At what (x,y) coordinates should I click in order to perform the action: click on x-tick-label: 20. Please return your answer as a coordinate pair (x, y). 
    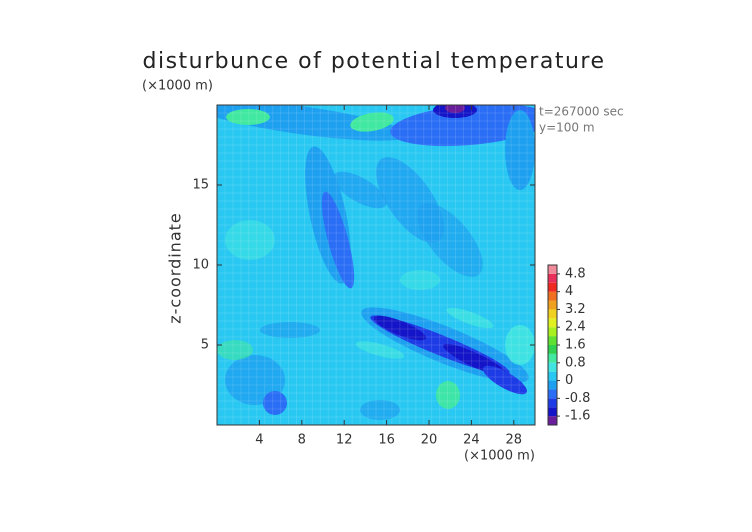
    Looking at the image, I should click on (429, 440).